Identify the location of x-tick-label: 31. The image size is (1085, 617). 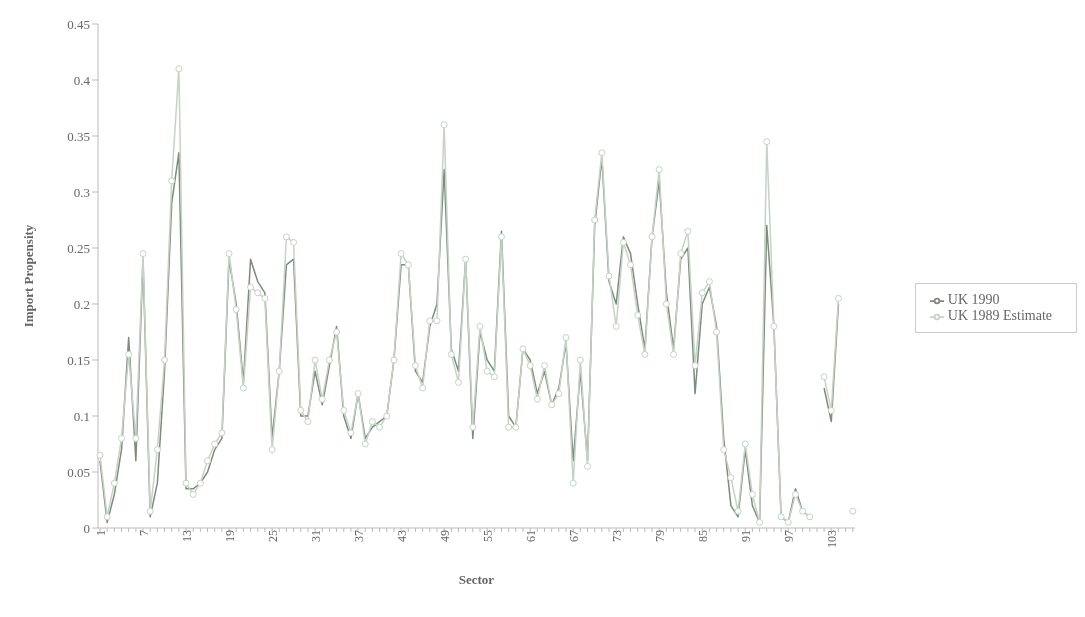
(315, 536).